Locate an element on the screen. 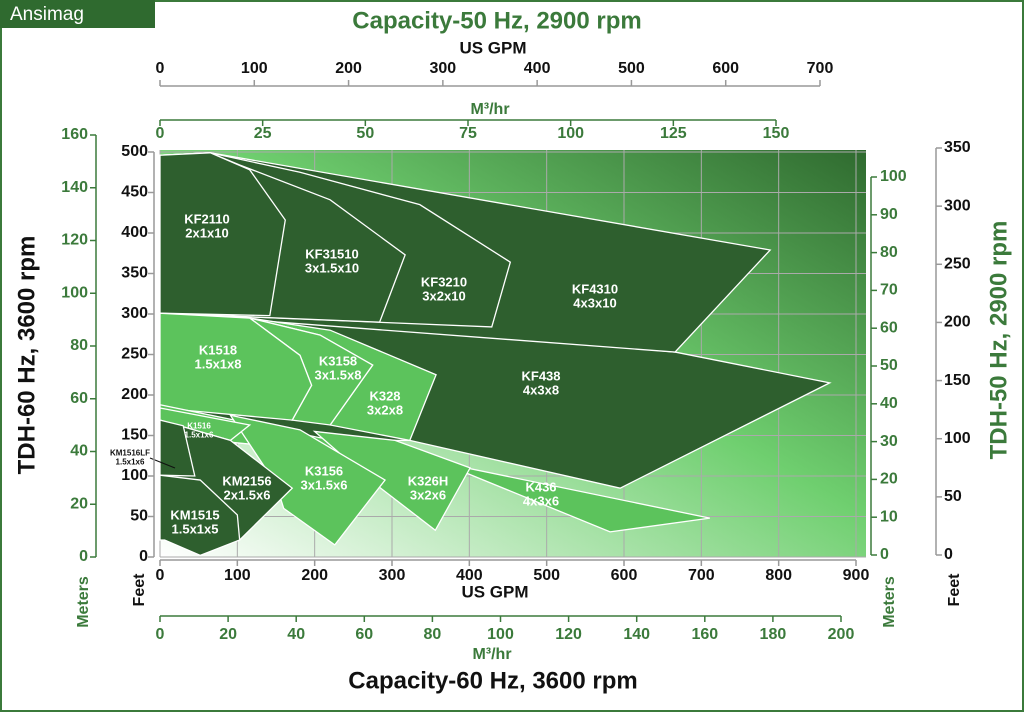 This screenshot has height=717, width=1024. region-name: KF4310 is located at coordinates (595, 288).